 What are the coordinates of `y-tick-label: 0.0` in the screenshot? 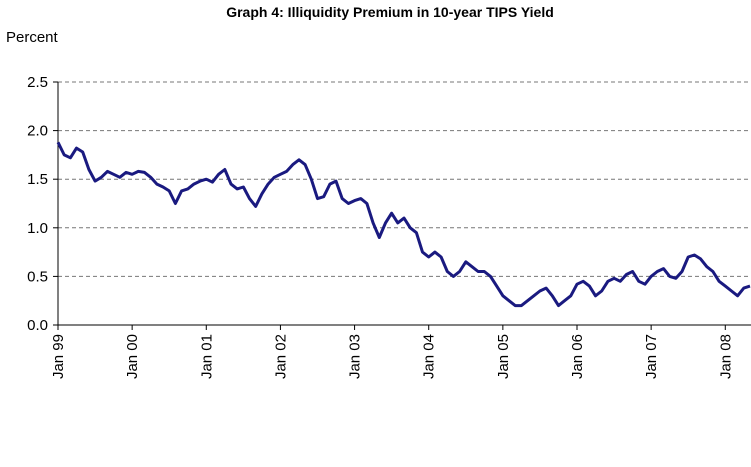 It's located at (37, 325).